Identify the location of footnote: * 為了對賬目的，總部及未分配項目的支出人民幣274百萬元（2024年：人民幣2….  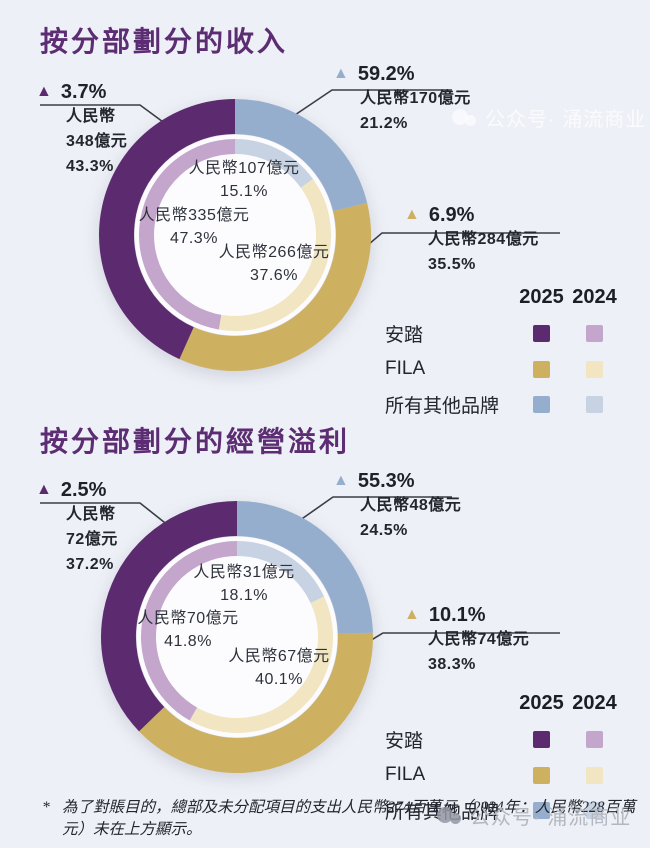
(341, 819).